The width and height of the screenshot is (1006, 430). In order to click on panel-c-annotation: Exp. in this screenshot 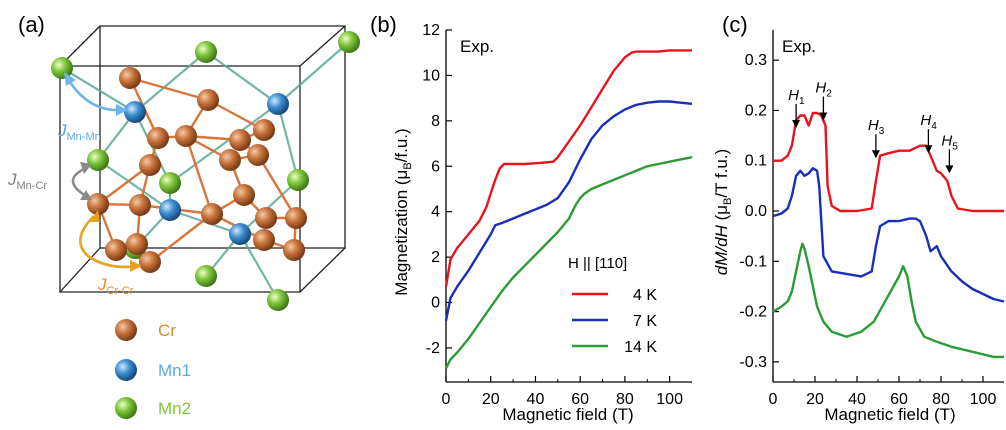, I will do `click(799, 46)`.